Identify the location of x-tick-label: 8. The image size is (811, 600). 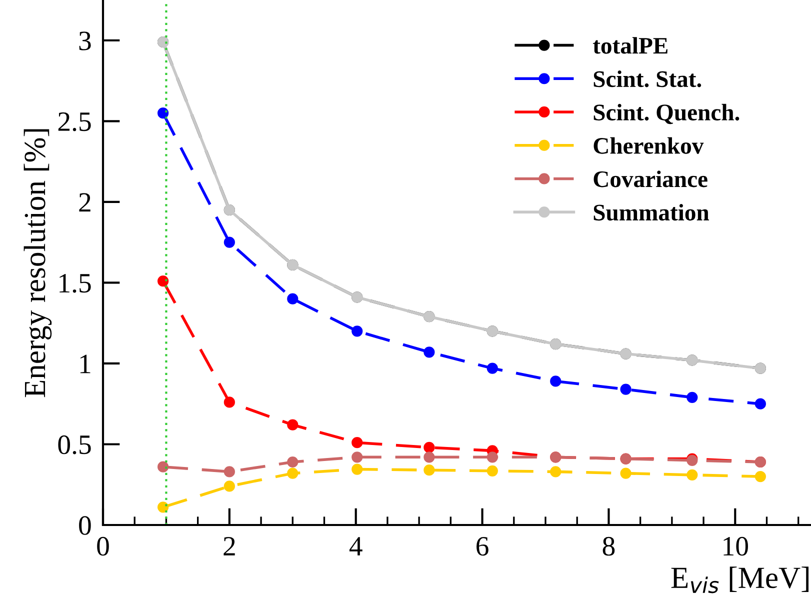
(608, 546).